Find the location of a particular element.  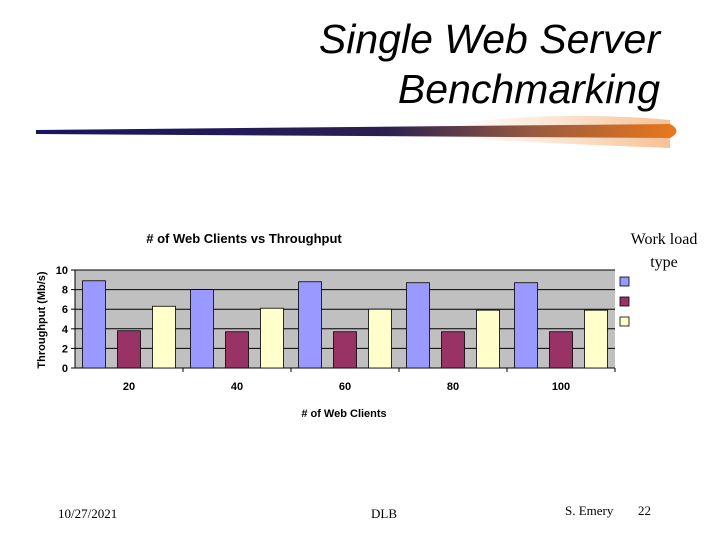

legend-swatch-cgi is located at coordinates (624, 301).